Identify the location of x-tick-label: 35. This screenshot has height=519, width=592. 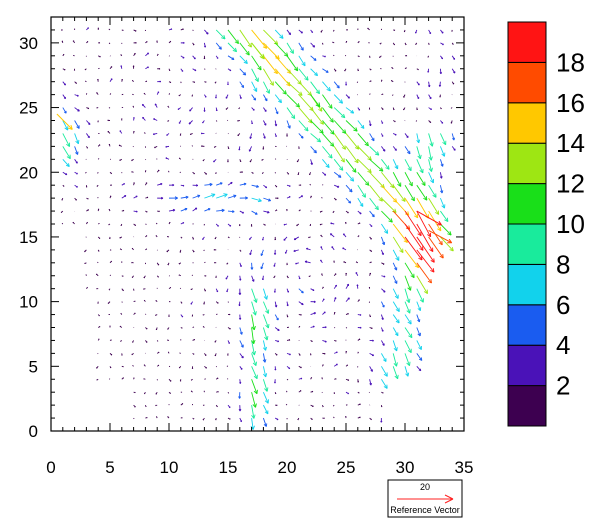
(464, 467).